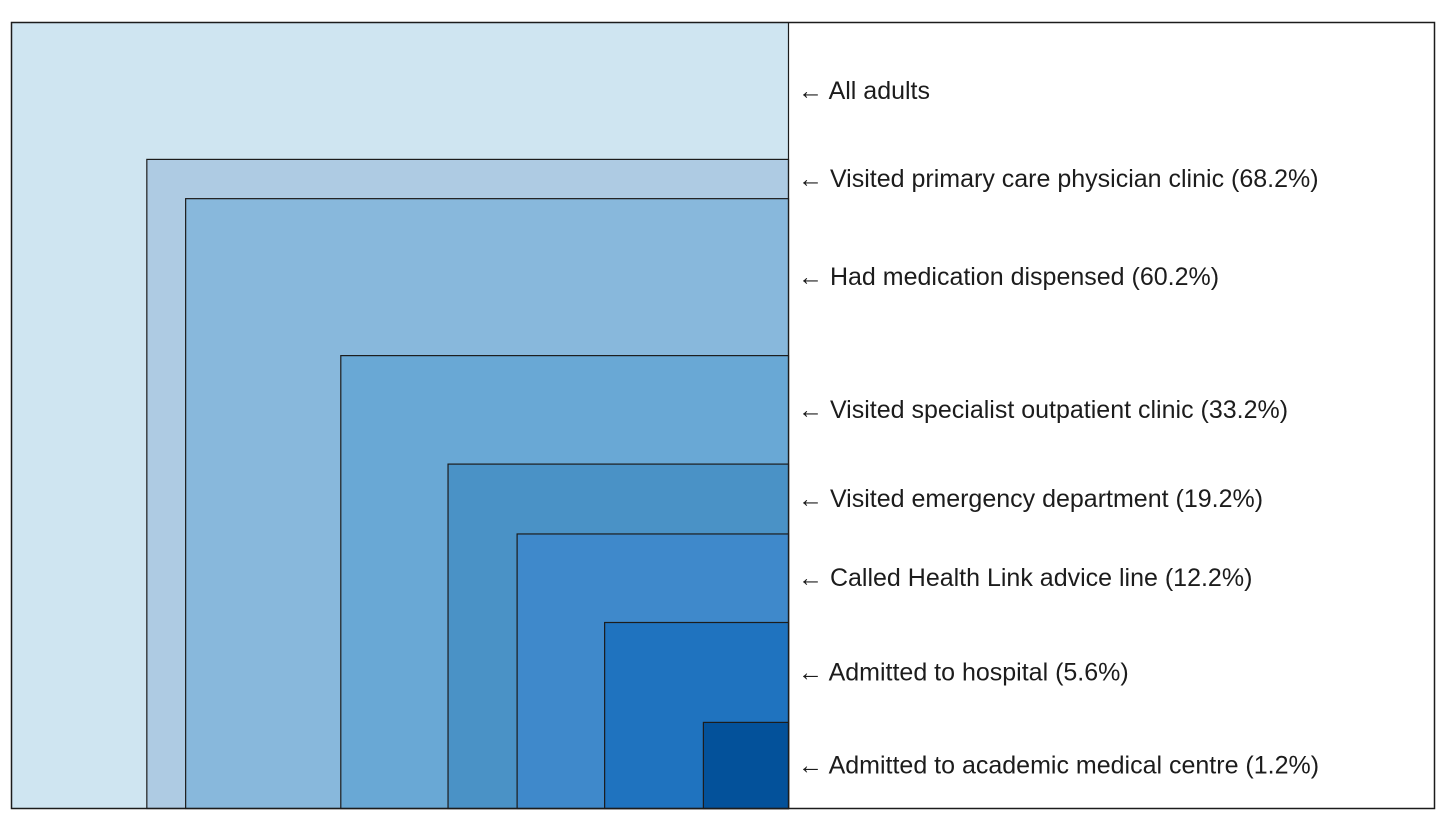 This screenshot has width=1456, height=839. Describe the element at coordinates (1008, 277) in the screenshot. I see `label-had-medication-dispensed: ← Had medication dispensed (60.2%)` at that location.